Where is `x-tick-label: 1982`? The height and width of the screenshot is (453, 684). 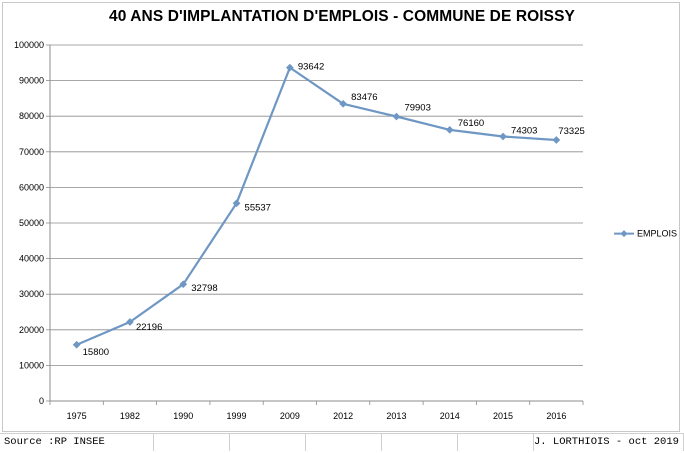
x-tick-label: 1982 is located at coordinates (130, 416).